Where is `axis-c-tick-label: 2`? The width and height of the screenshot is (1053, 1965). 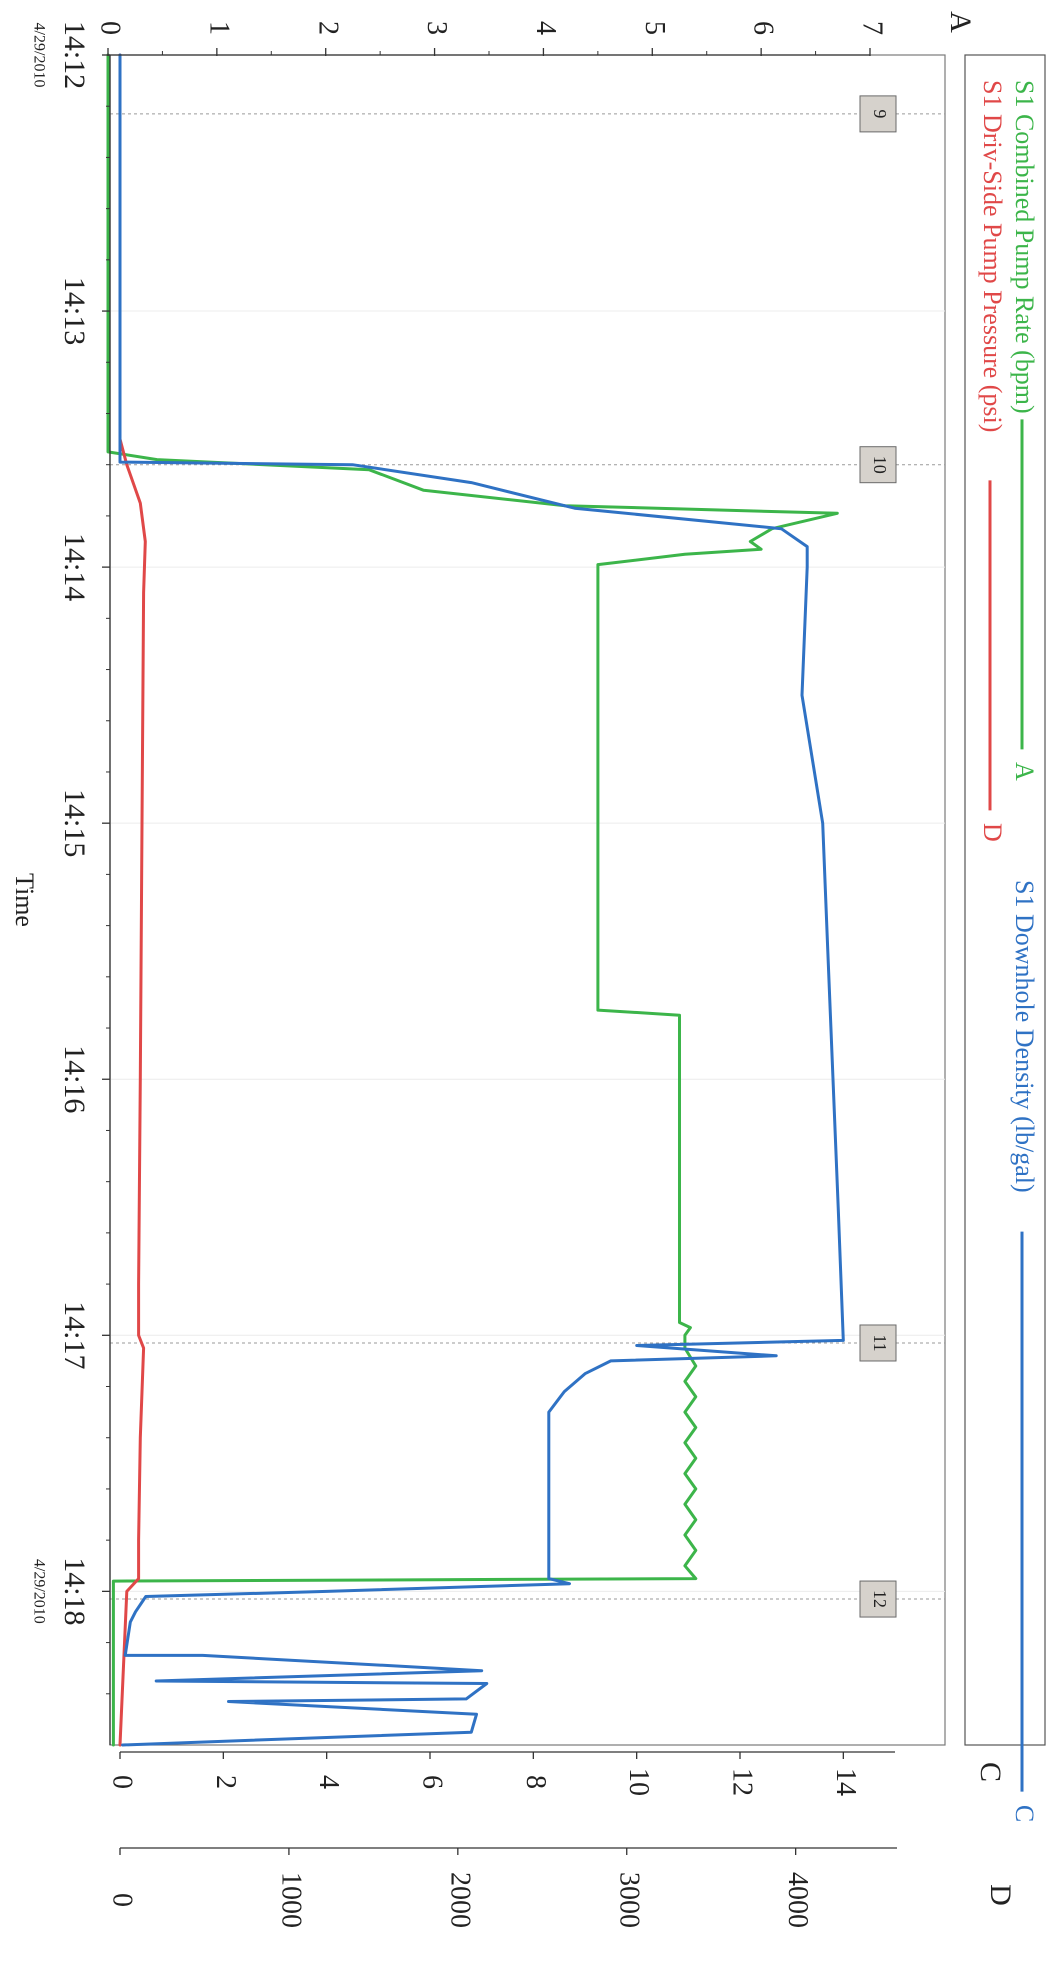
axis-c-tick-label: 2 is located at coordinates (225, 1782).